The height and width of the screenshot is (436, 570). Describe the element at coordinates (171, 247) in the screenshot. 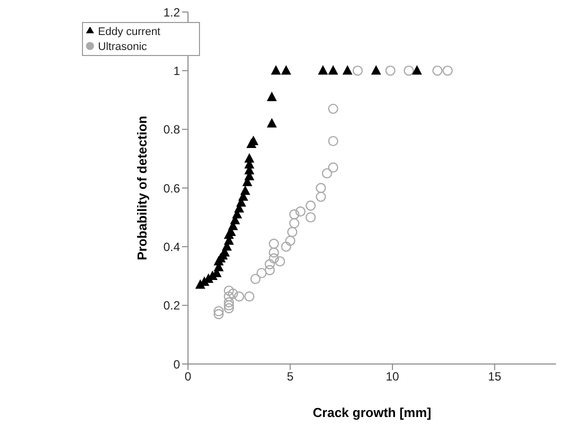

I see `y-tick-label: 0.4` at that location.